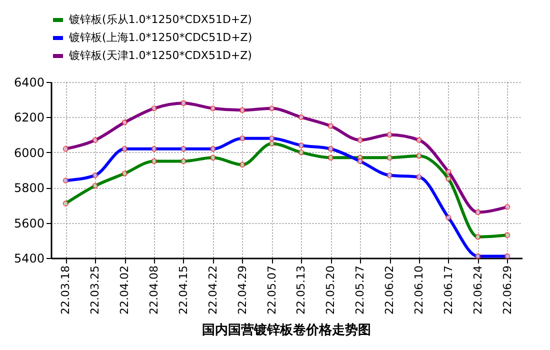  I want to click on x-tick-label: 22.06.02, so click(389, 290).